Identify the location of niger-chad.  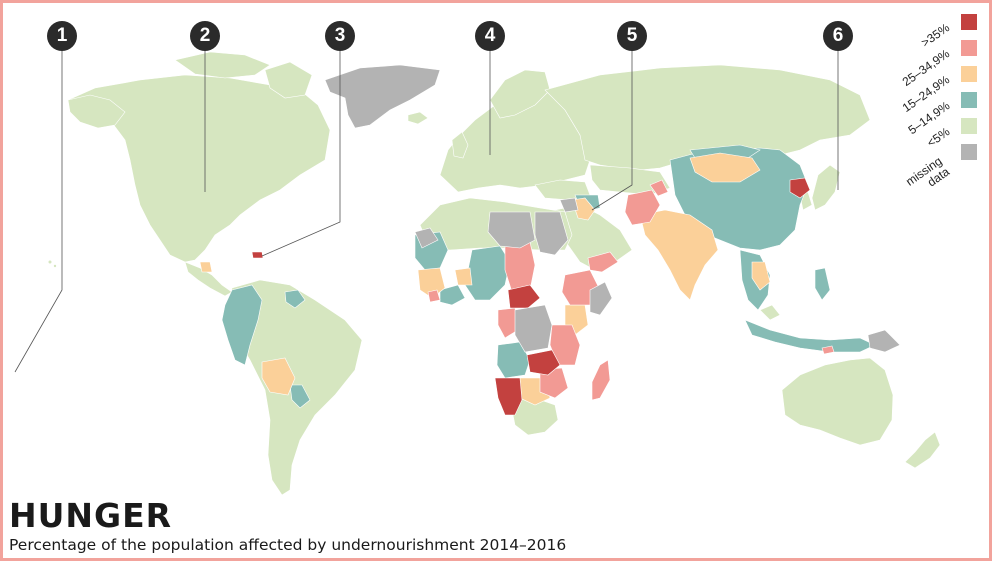
(487, 273).